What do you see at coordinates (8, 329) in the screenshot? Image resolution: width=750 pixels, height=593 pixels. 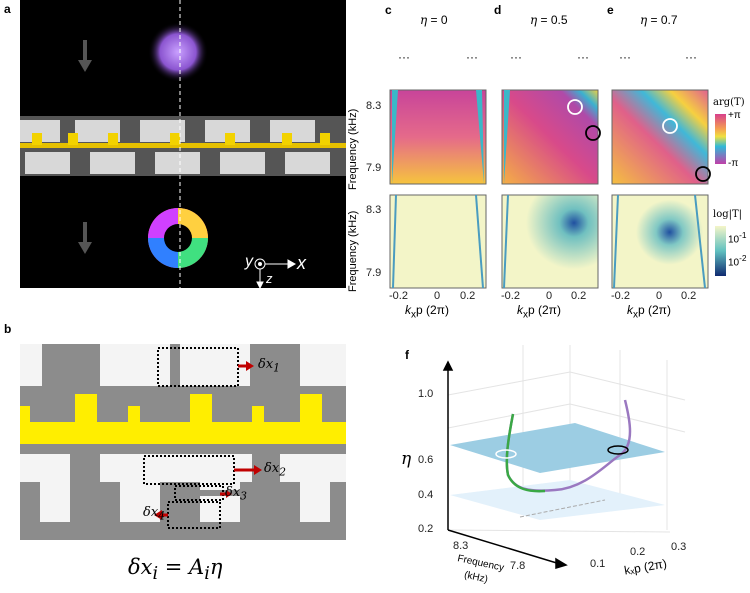 I see `panel-b-label: b` at bounding box center [8, 329].